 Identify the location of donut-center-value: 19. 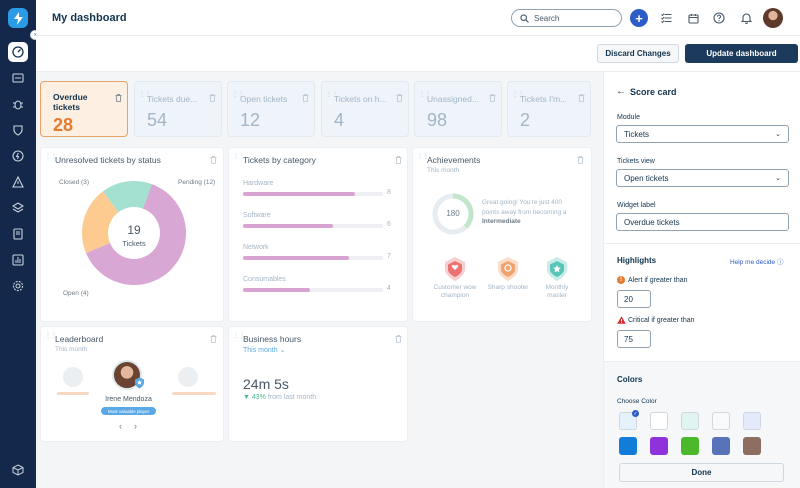
(134, 230).